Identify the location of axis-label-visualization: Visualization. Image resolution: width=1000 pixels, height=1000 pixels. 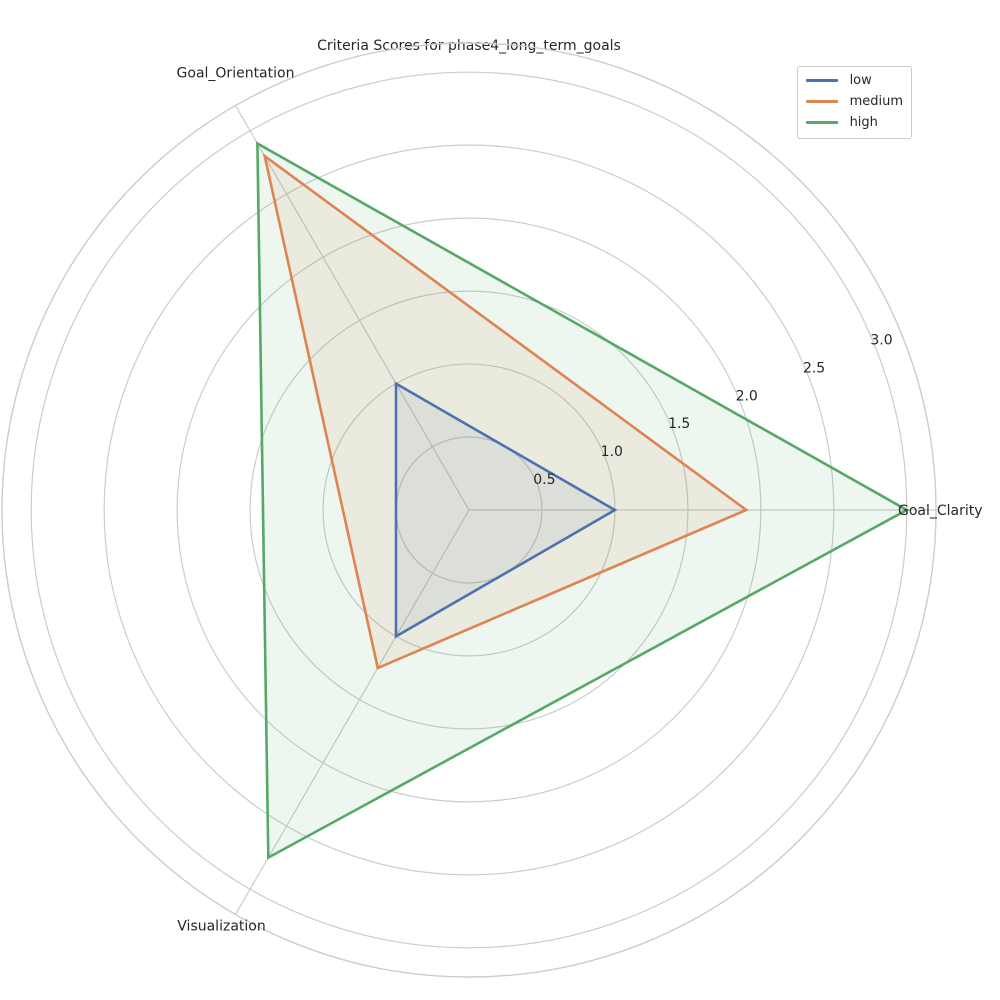
(221, 926).